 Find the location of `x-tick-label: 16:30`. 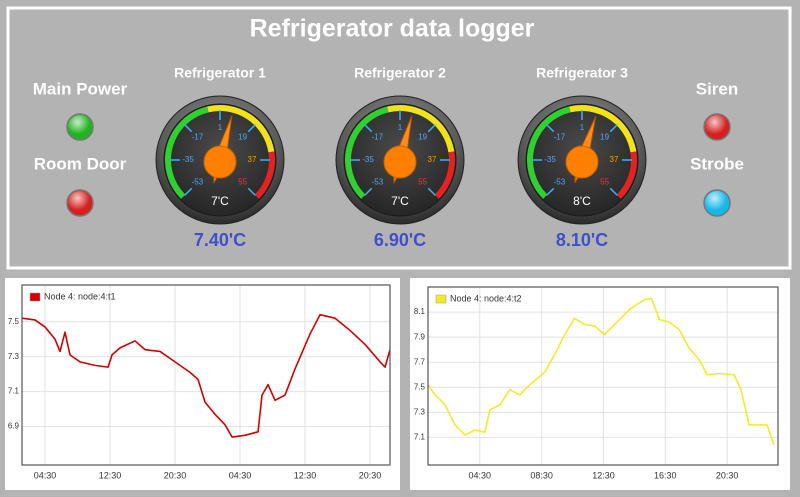

x-tick-label: 16:30 is located at coordinates (665, 475).